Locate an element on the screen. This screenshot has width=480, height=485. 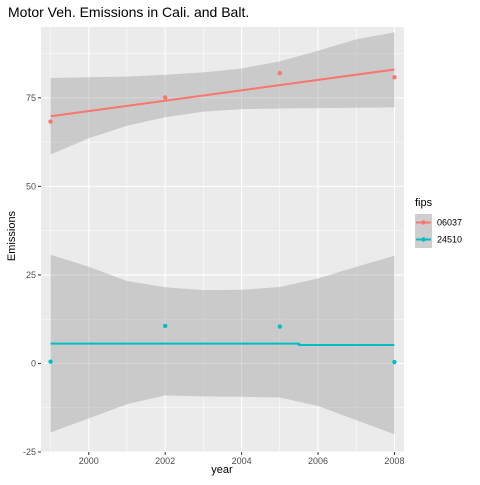
x-axis-title: year is located at coordinates (222, 470).